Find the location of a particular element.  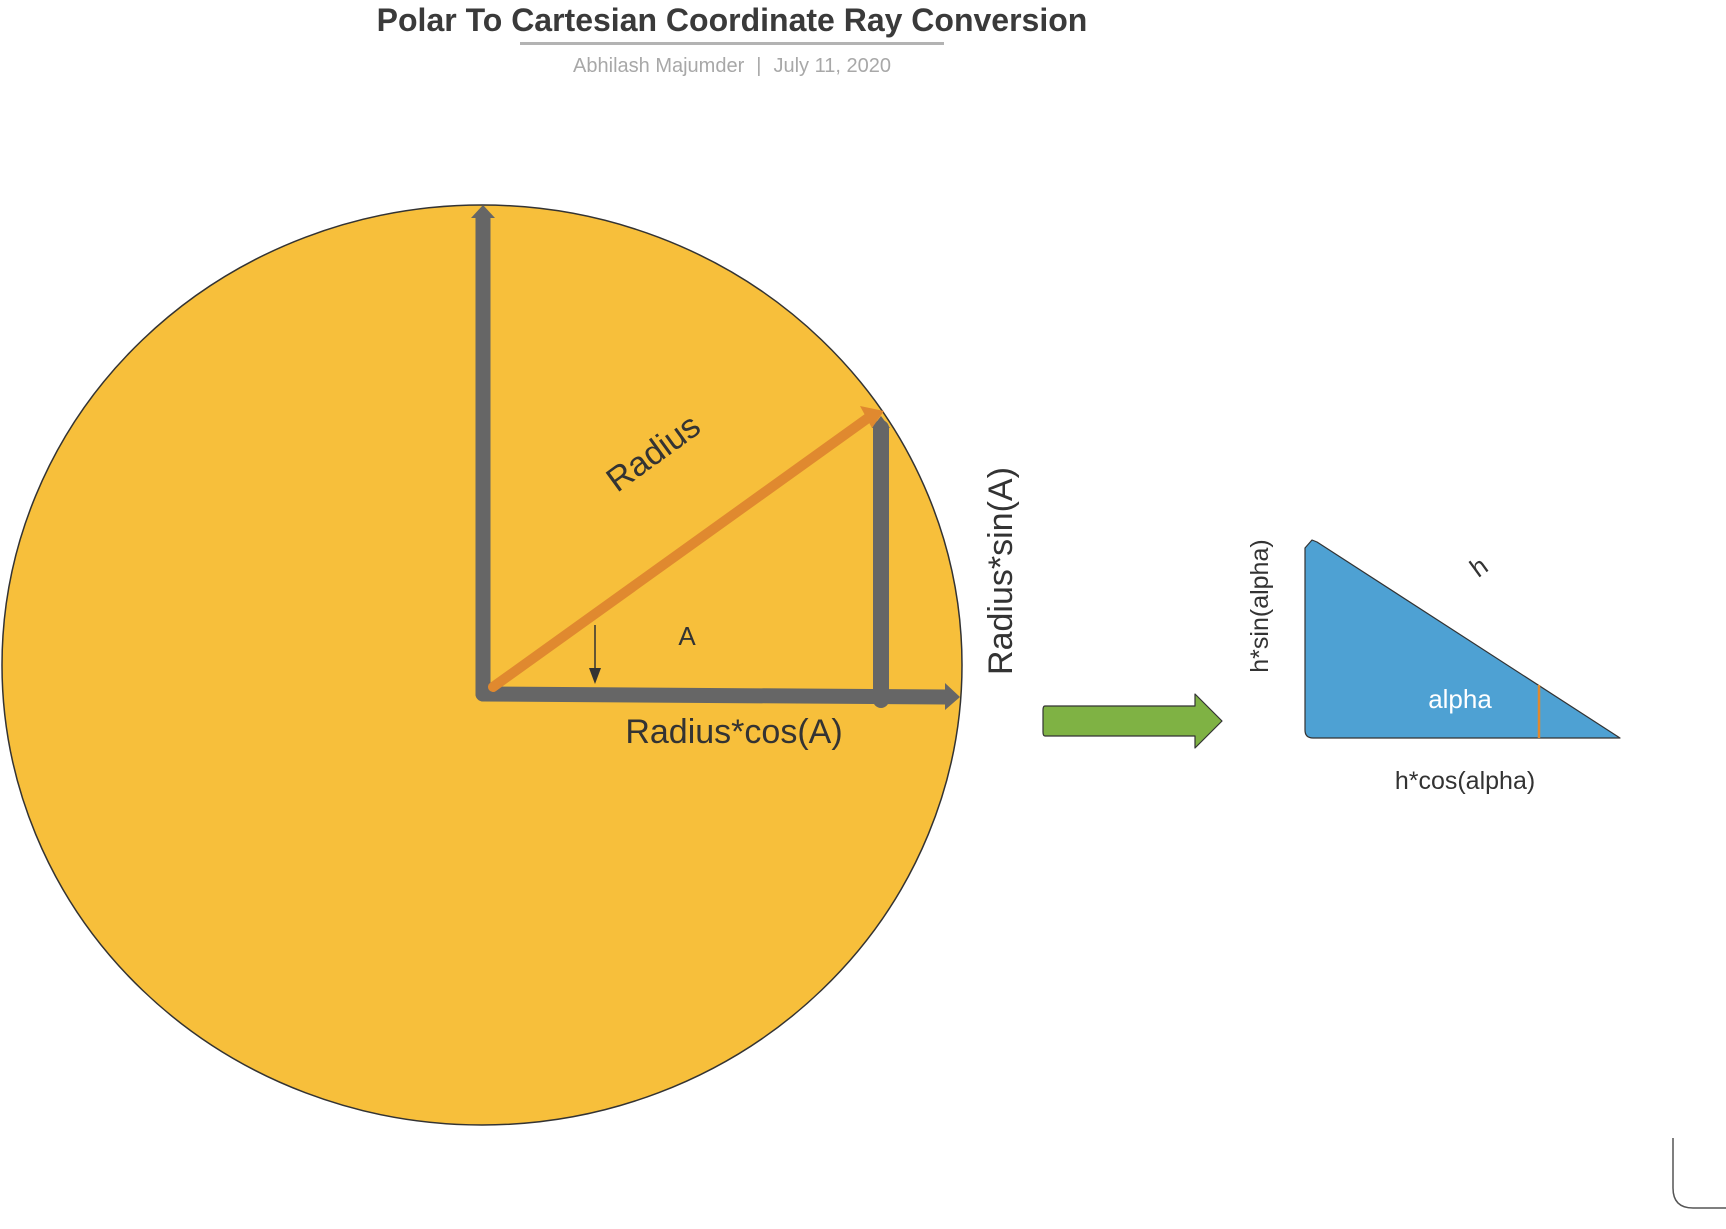

byline: Abhilash Majumder | July 11, 2020 is located at coordinates (732, 66).